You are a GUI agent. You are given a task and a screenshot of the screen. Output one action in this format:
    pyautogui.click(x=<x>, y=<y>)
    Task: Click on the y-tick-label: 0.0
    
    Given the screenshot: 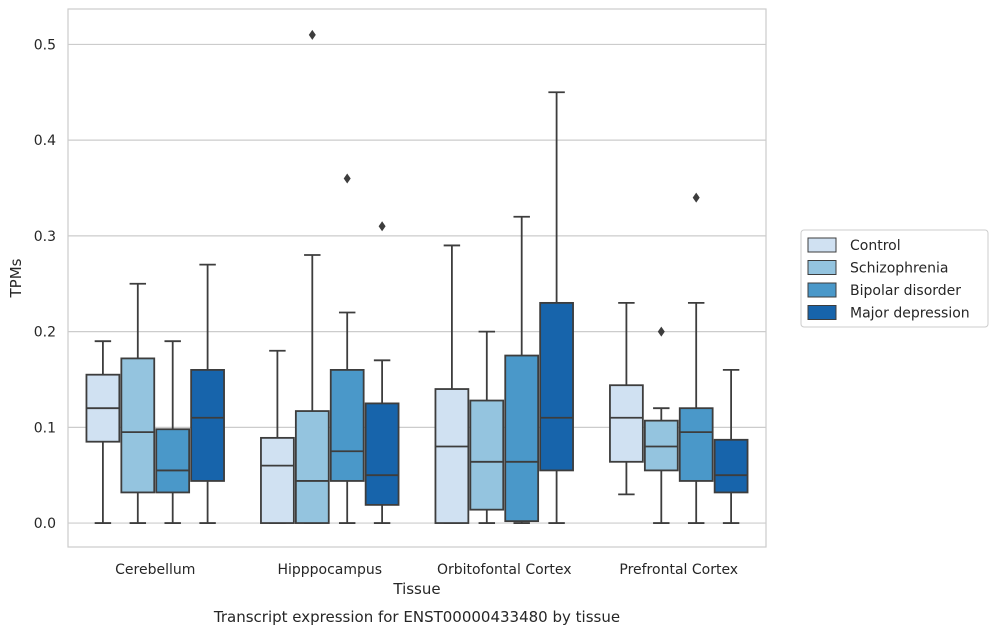 What is the action you would take?
    pyautogui.click(x=45, y=524)
    